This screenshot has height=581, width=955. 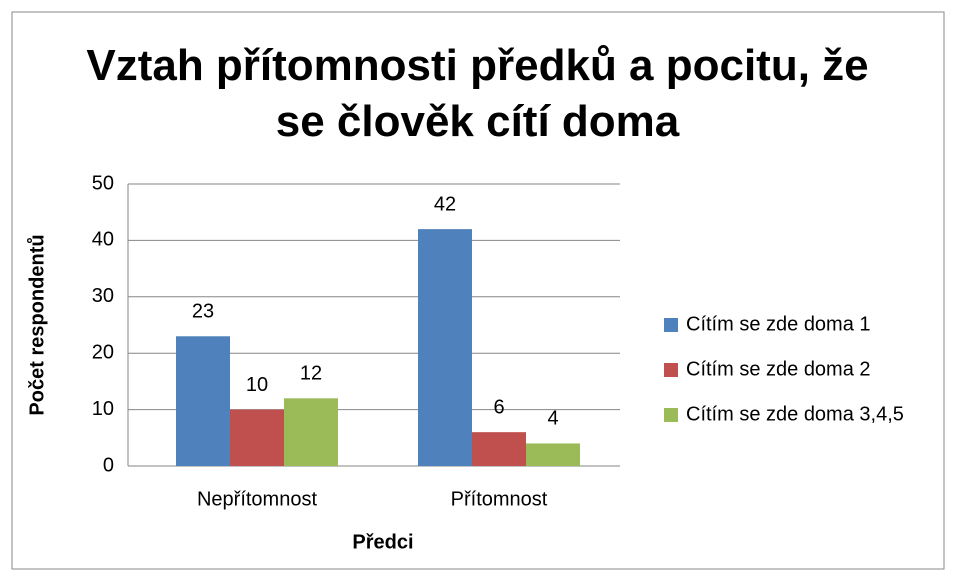 I want to click on legend-label: Cítím se zde doma 3,4,5, so click(x=795, y=414).